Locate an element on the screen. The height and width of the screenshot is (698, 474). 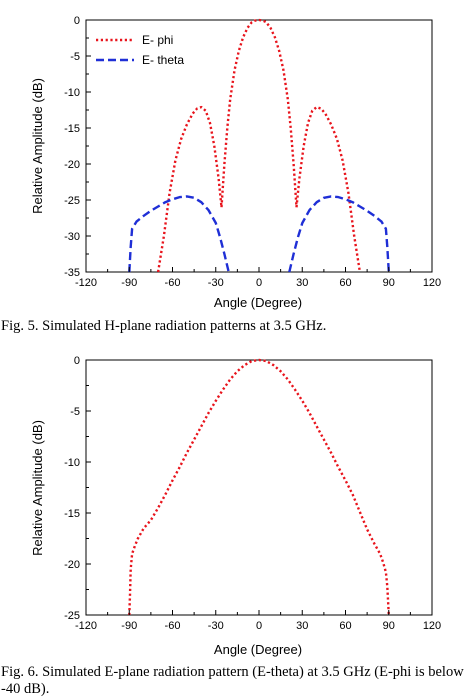
y-tick-label: -30 is located at coordinates (72, 237).